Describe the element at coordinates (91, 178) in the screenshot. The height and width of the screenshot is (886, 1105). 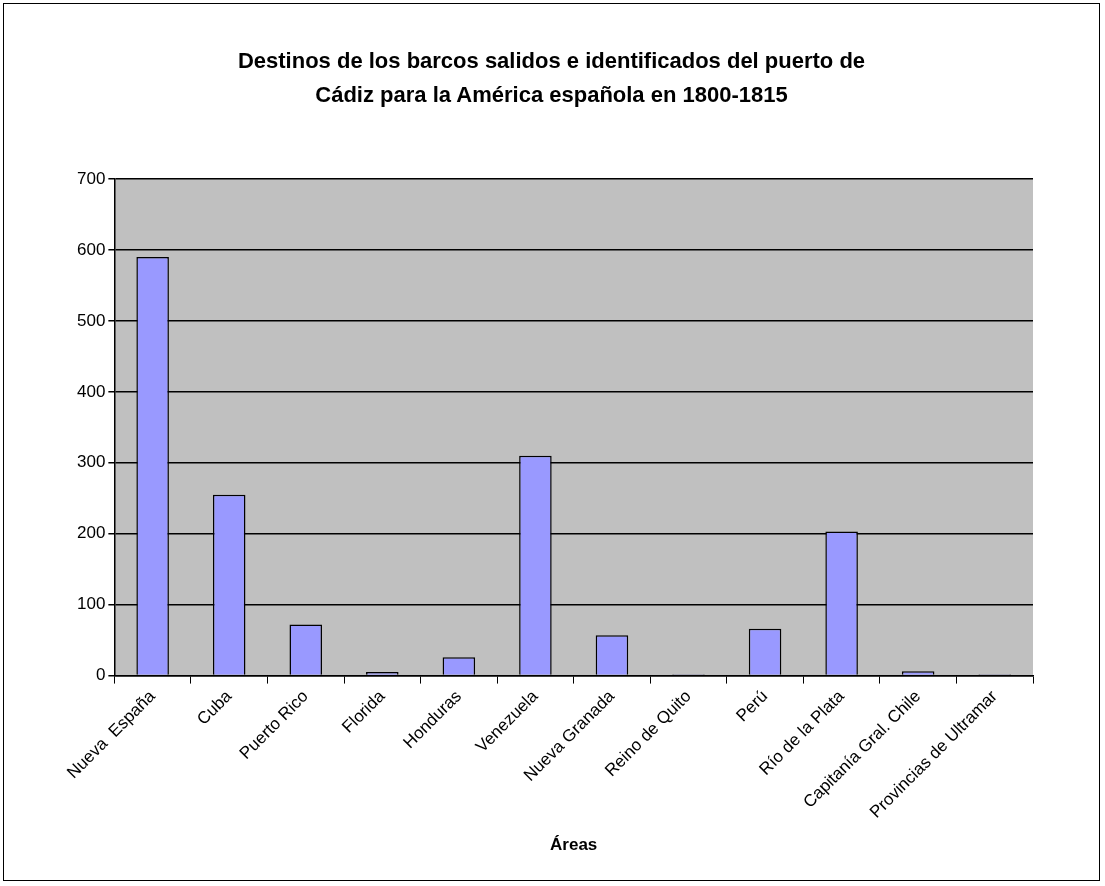
I see `y-tick-label: 700` at that location.